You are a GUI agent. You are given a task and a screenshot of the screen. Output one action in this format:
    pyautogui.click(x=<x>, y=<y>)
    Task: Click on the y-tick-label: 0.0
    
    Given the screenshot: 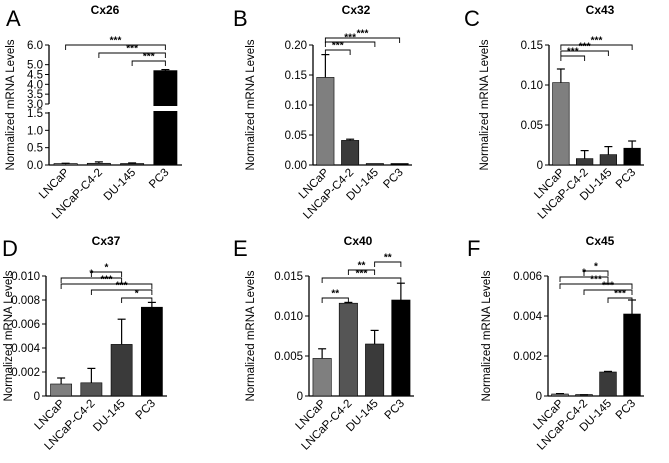 What is the action you would take?
    pyautogui.click(x=35, y=166)
    